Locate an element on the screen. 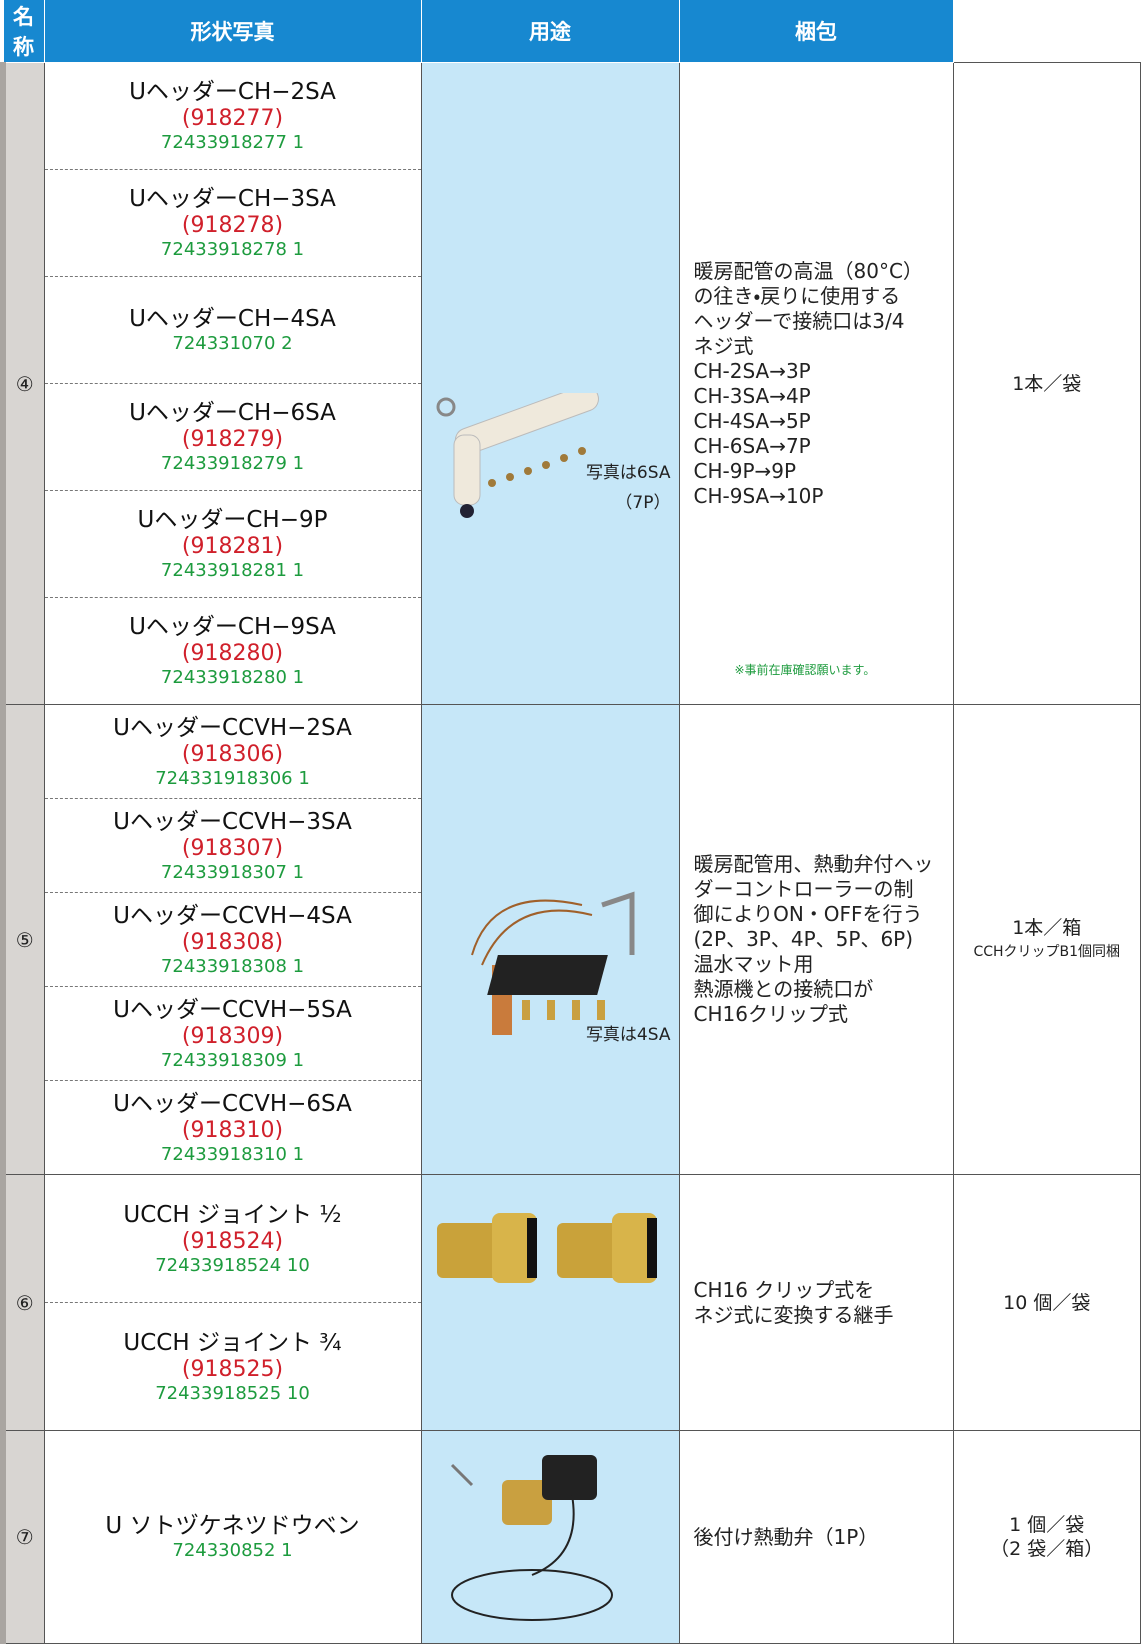 The height and width of the screenshot is (1644, 1141). product-code: (918309) is located at coordinates (232, 1036).